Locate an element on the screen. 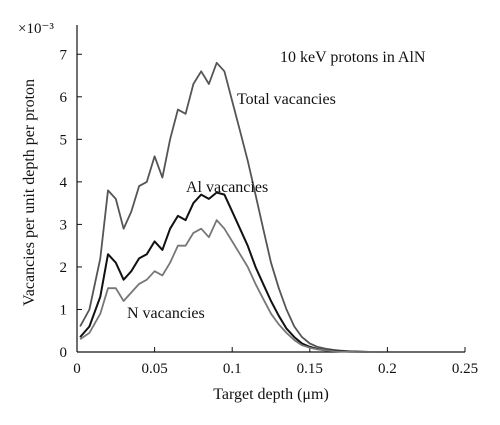  chart-annotation: 10 keV protons in AlN is located at coordinates (353, 57).